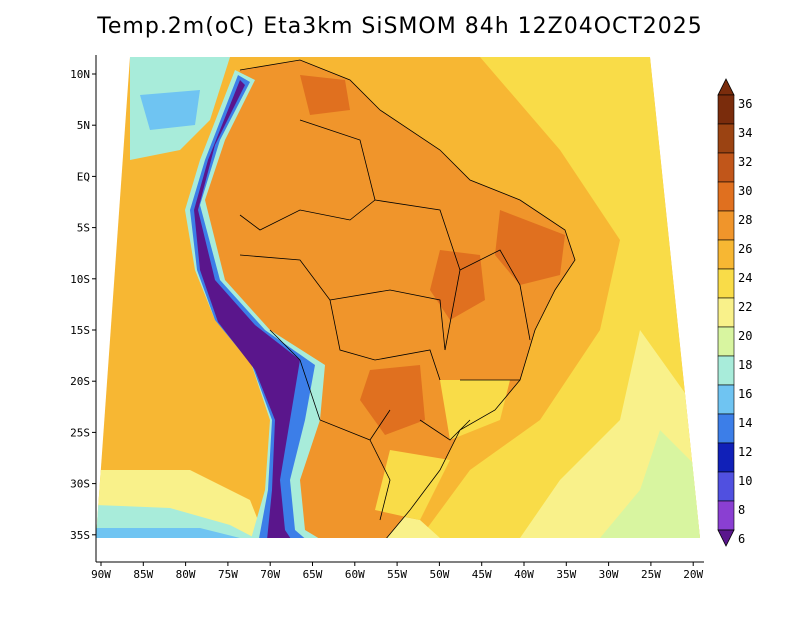 This screenshot has width=800, height=618. I want to click on andes-cold-strip, so click(249, 309).